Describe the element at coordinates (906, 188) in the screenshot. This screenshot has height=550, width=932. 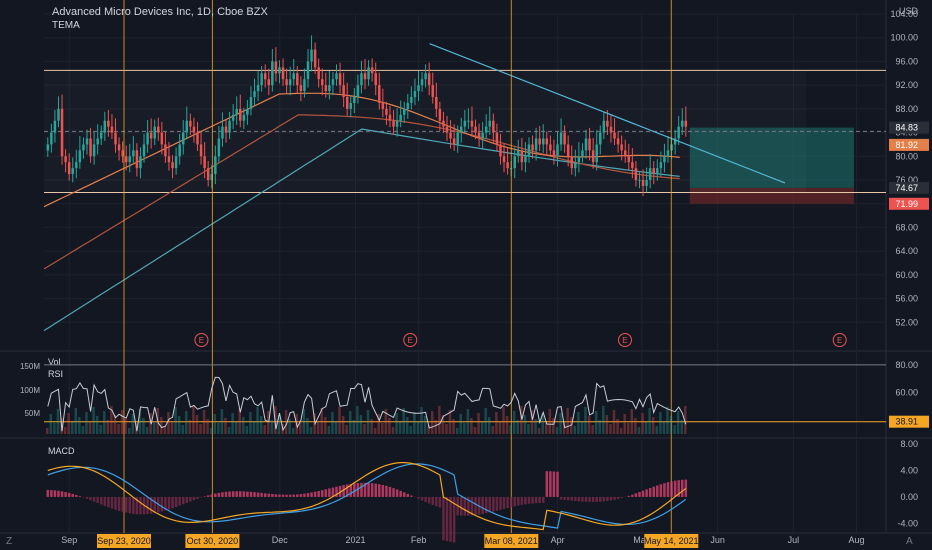
I see `price-label: 74.67` at that location.